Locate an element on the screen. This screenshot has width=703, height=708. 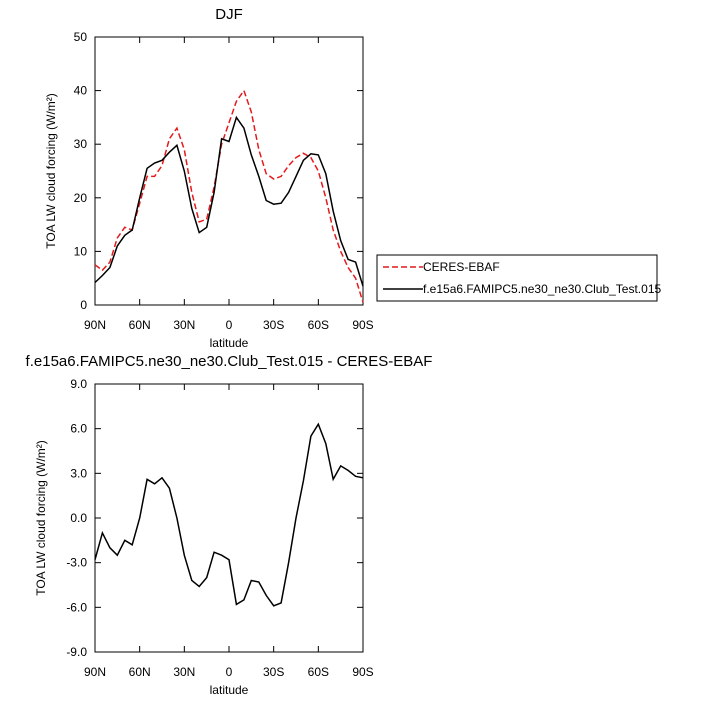
y-tick-label: 40 is located at coordinates (81, 91).